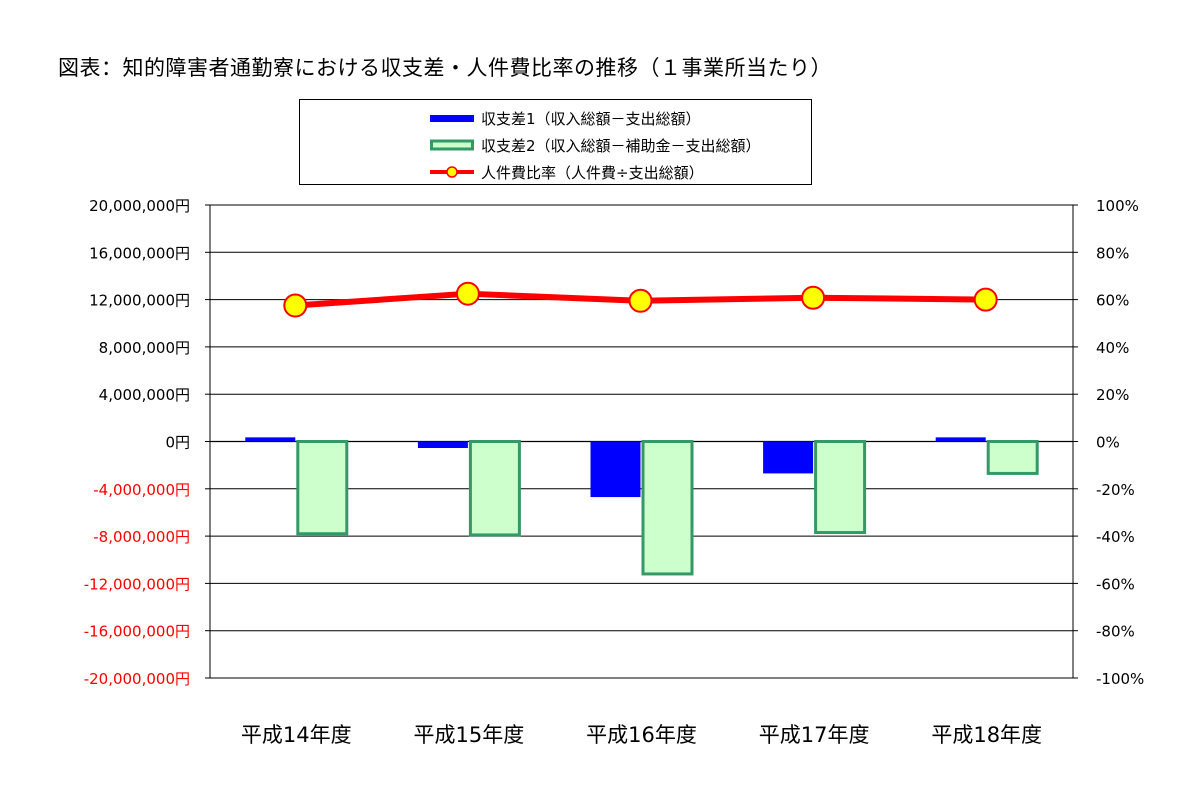 The image size is (1184, 790). What do you see at coordinates (141, 490) in the screenshot?
I see `left-axis-tick-label: -4,000,000円` at bounding box center [141, 490].